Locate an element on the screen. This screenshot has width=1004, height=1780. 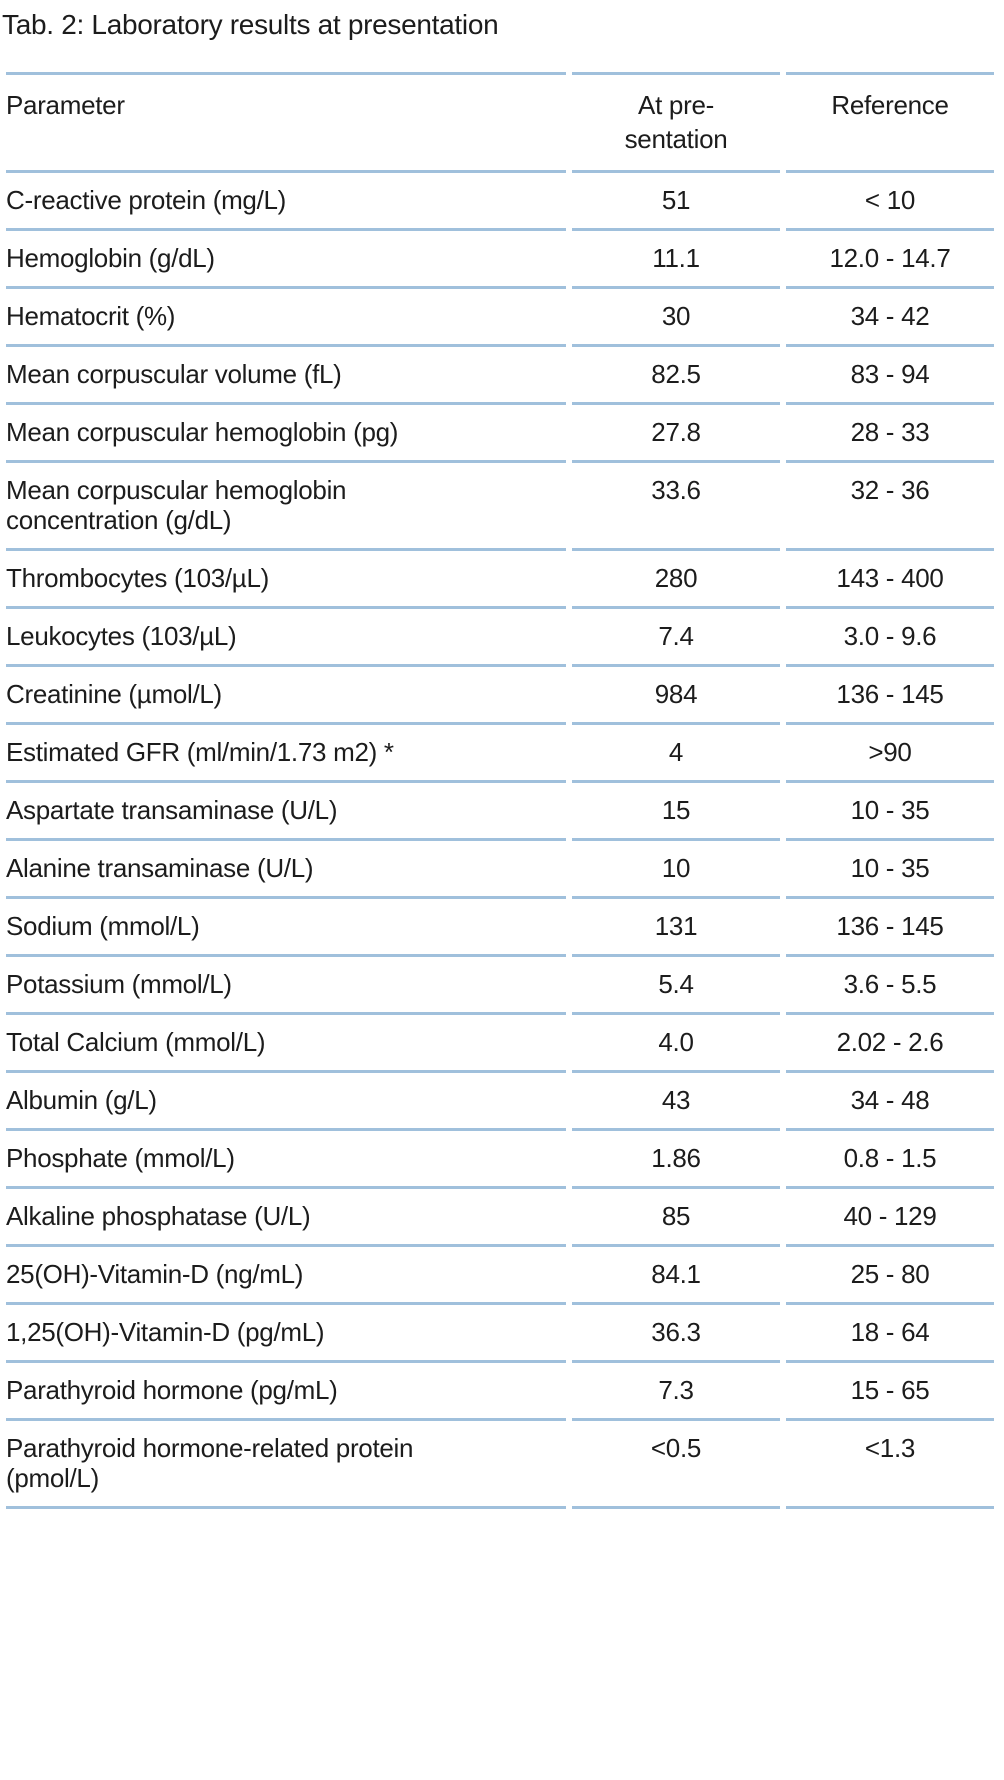
table-row: Hemoglobin (g/dL) 11.1 12.0 - 14.7 is located at coordinates (500, 260).